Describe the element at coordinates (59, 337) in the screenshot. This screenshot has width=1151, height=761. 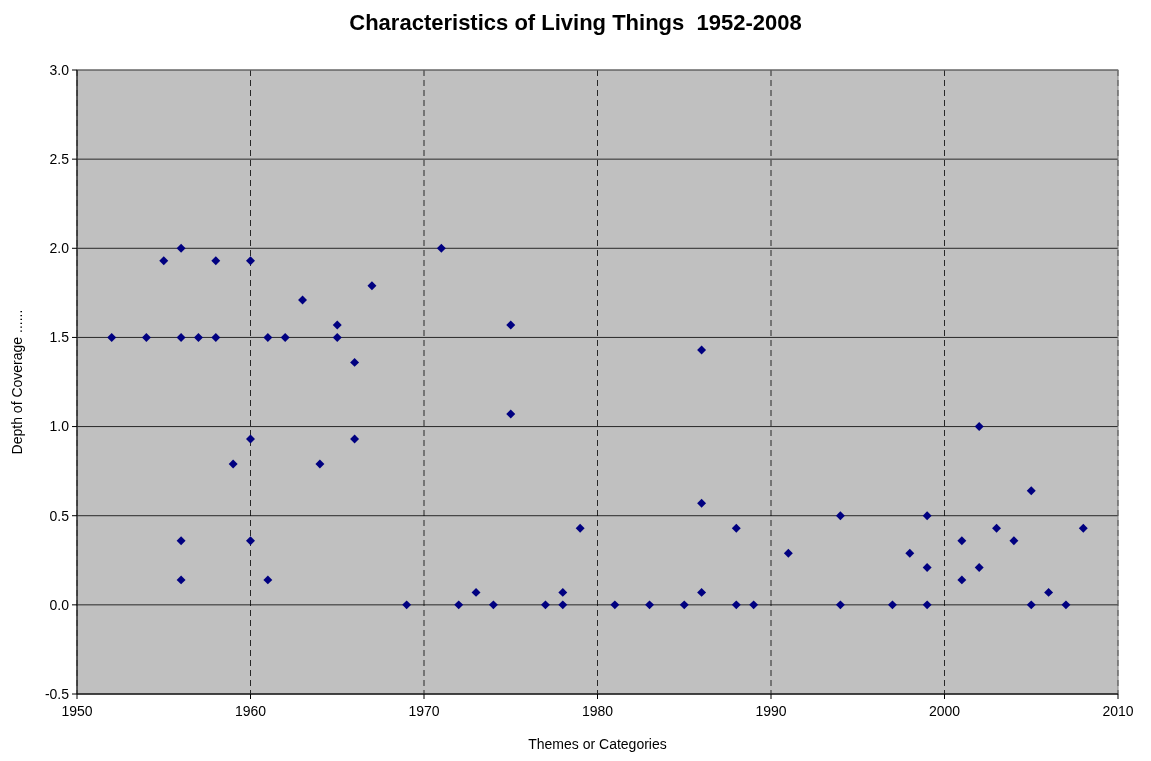
I see `y-tick-label: 1.5` at that location.